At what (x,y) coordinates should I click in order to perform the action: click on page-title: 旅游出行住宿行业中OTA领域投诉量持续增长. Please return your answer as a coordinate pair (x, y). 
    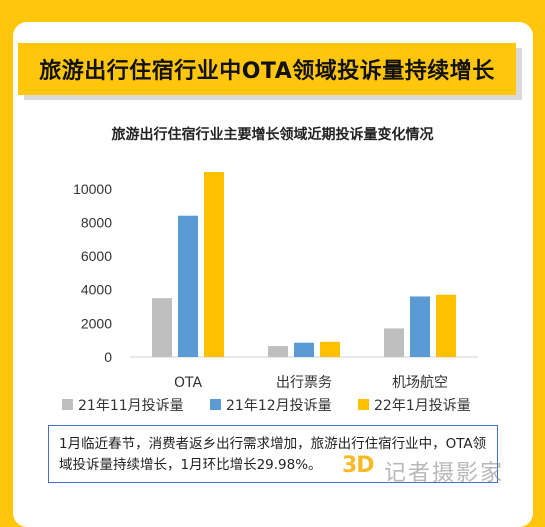
    Looking at the image, I should click on (267, 69).